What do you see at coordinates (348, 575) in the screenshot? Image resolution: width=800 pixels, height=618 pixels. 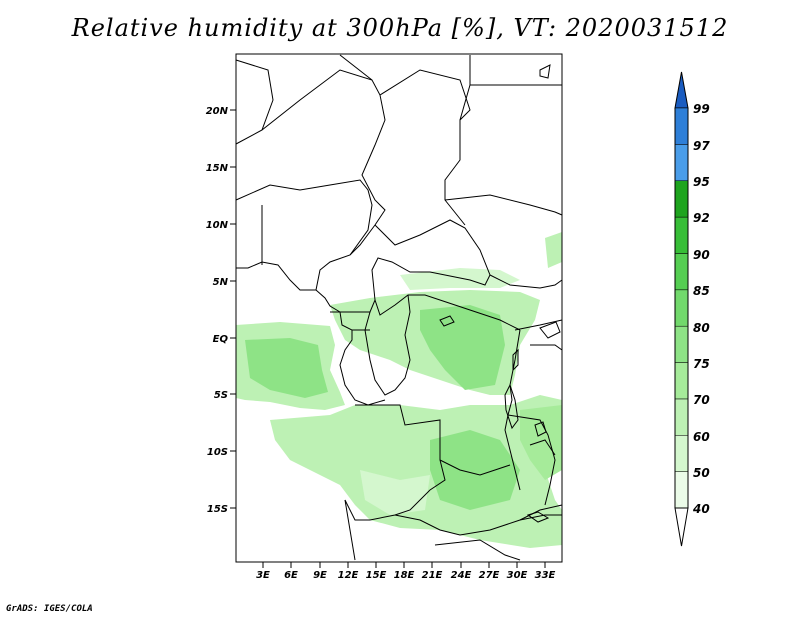 I see `lon-label-12e: 12E` at bounding box center [348, 575].